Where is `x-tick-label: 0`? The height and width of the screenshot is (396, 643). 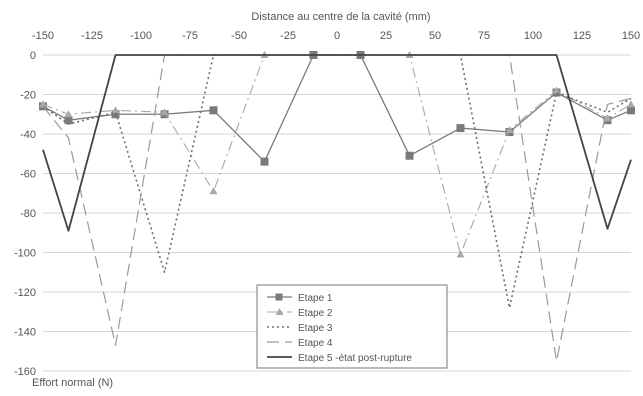 x-tick-label: 0 is located at coordinates (337, 36).